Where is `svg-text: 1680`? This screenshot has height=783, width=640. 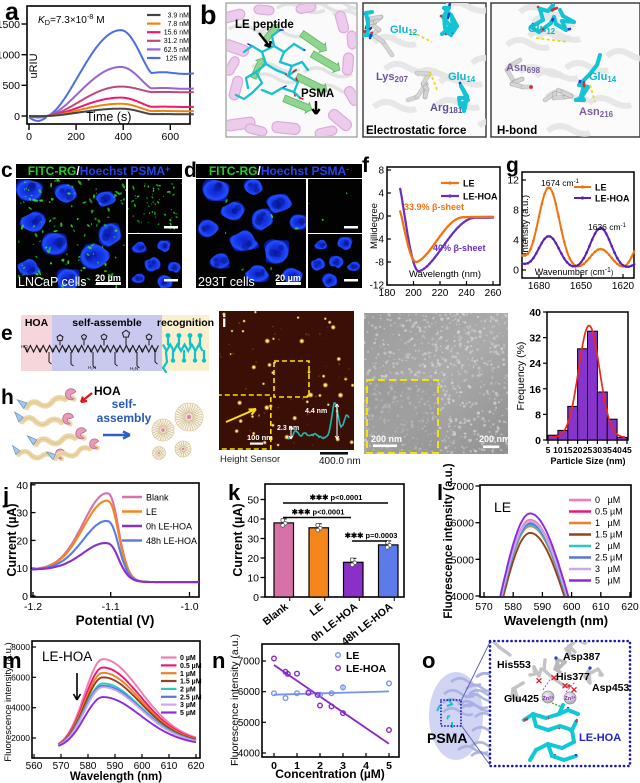
svg-text: 1680 is located at coordinates (539, 286).